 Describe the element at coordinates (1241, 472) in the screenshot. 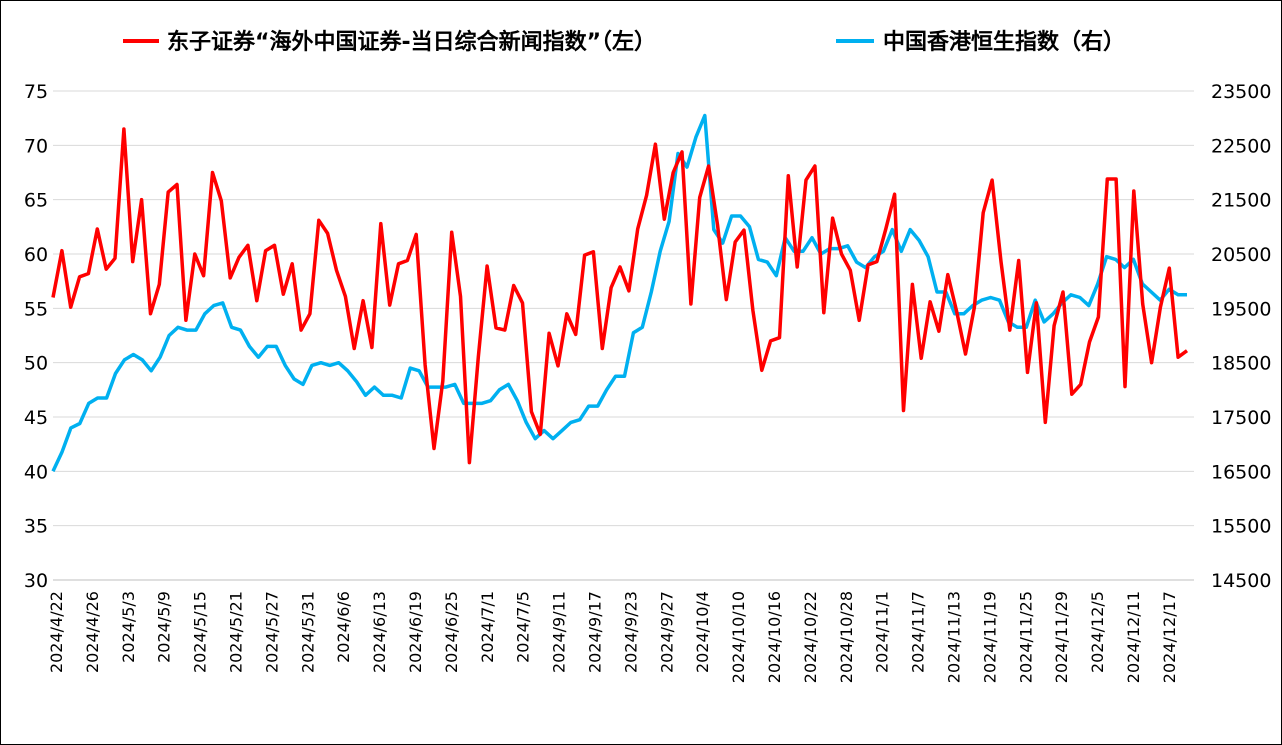

I see `right-tick-label: 16500` at that location.